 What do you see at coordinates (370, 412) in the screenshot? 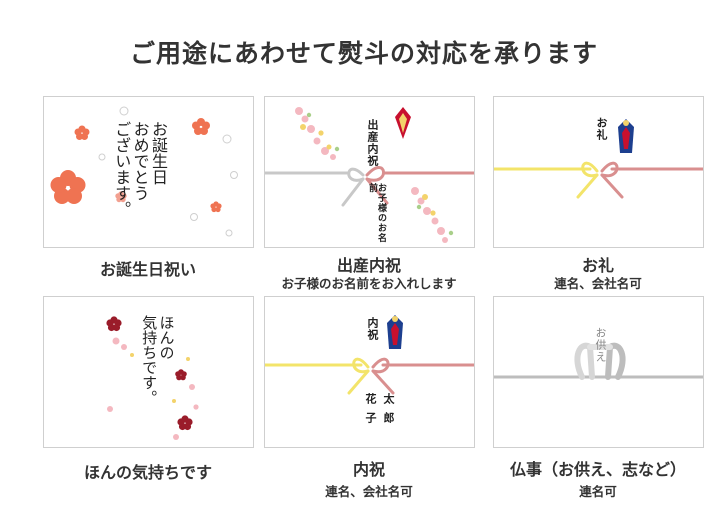
I see `name-hanako: 花子` at bounding box center [370, 412].